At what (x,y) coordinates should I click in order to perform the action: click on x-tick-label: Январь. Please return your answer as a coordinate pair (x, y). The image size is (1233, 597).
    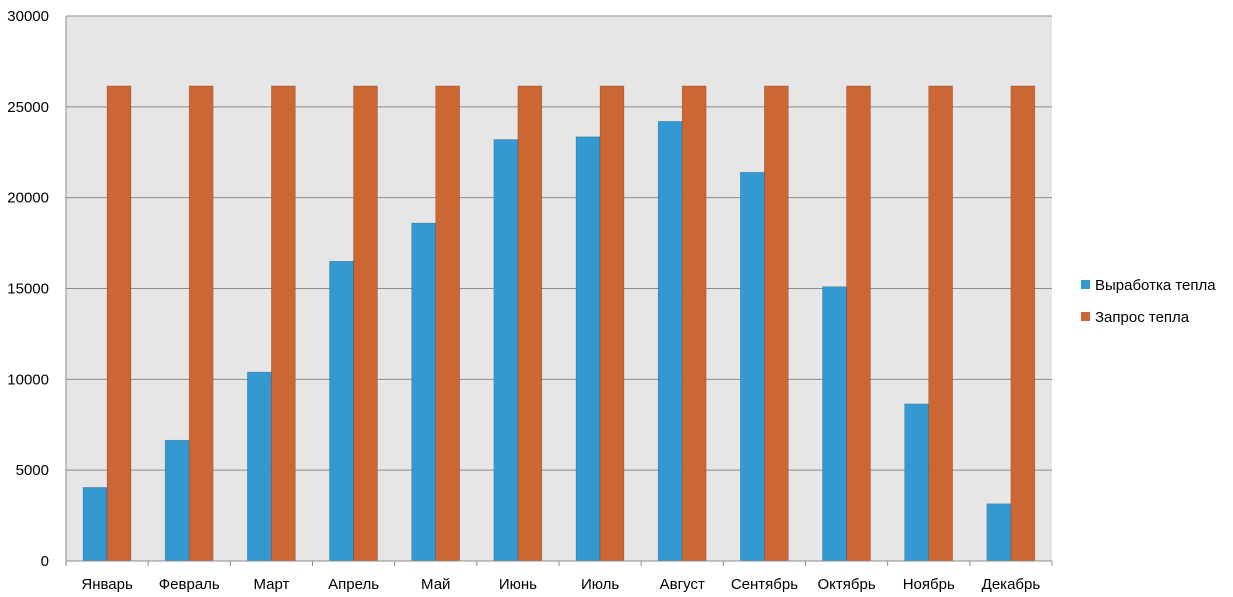
    Looking at the image, I should click on (107, 584).